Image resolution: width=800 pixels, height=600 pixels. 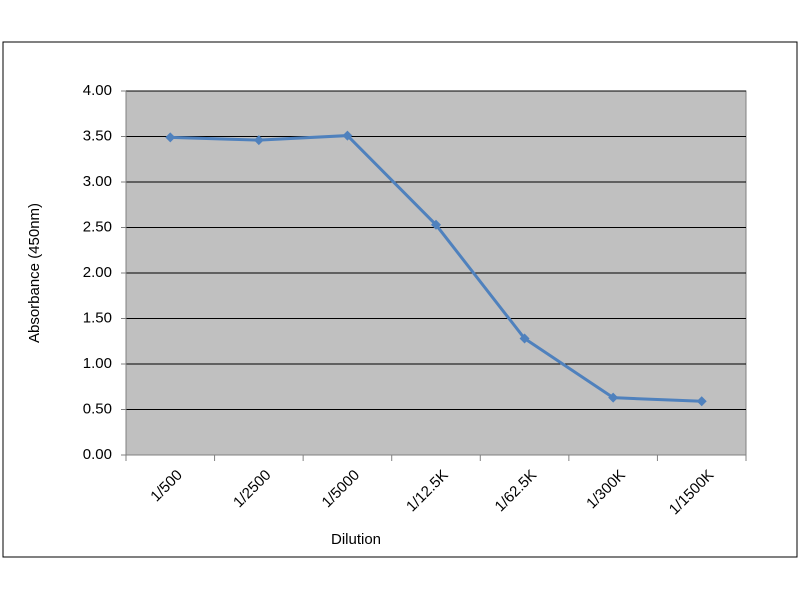 What do you see at coordinates (97, 317) in the screenshot?
I see `y-tick-label: 1.50` at bounding box center [97, 317].